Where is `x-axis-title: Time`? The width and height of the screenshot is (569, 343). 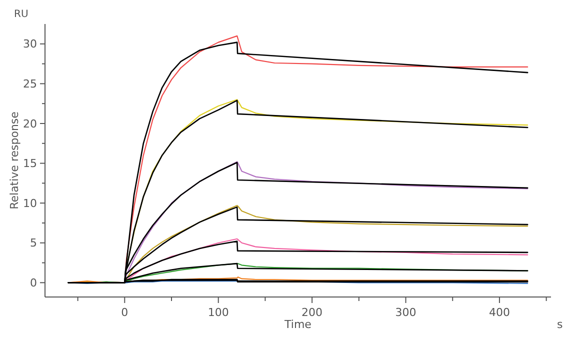
x-axis-title: Time is located at coordinates (298, 324).